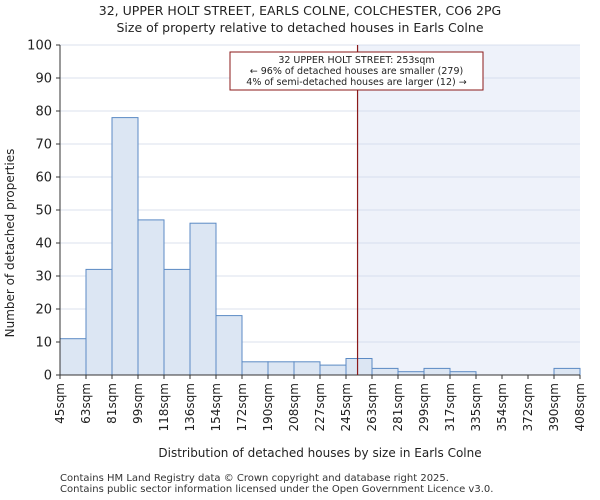 The height and width of the screenshot is (500, 600). Describe the element at coordinates (43, 244) in the screenshot. I see `y-tick-label: 40` at that location.